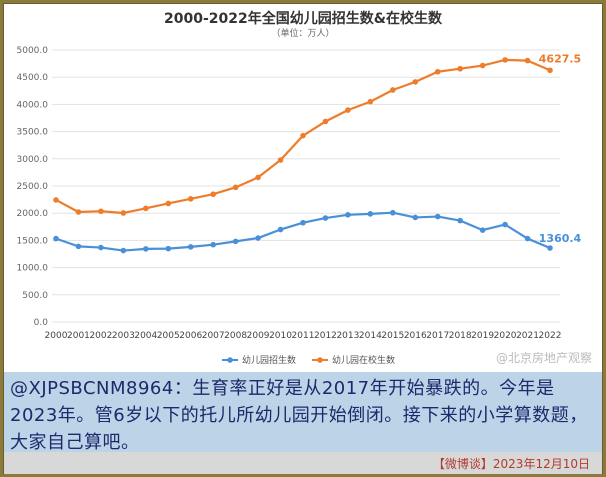 The image size is (606, 477). I want to click on y-tick-label: 1000.0, so click(33, 269).